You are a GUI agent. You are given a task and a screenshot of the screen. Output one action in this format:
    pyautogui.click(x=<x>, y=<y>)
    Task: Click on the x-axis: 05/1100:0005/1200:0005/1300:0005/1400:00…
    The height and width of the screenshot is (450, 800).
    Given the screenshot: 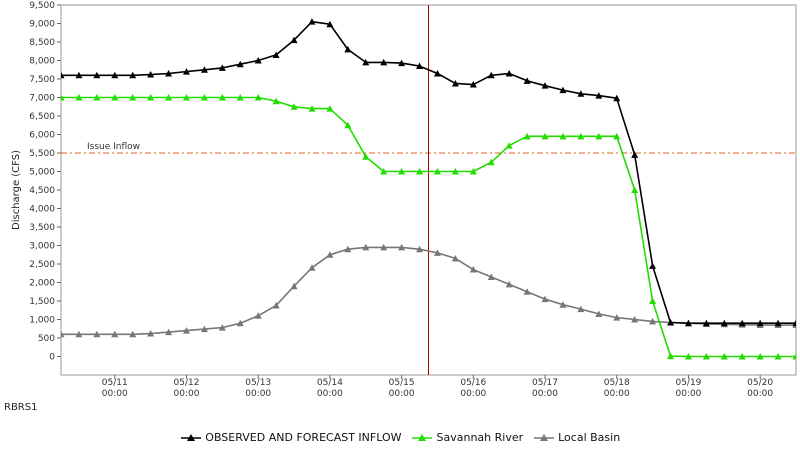 What is the action you would take?
    pyautogui.click(x=437, y=387)
    